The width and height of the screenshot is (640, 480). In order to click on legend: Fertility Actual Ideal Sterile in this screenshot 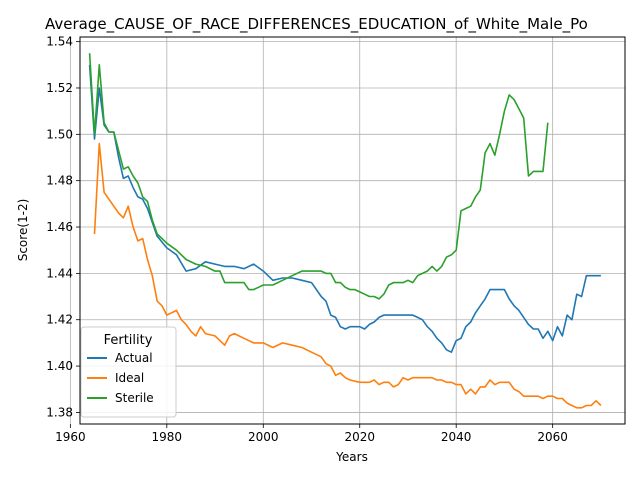, I will do `click(128, 372)`.